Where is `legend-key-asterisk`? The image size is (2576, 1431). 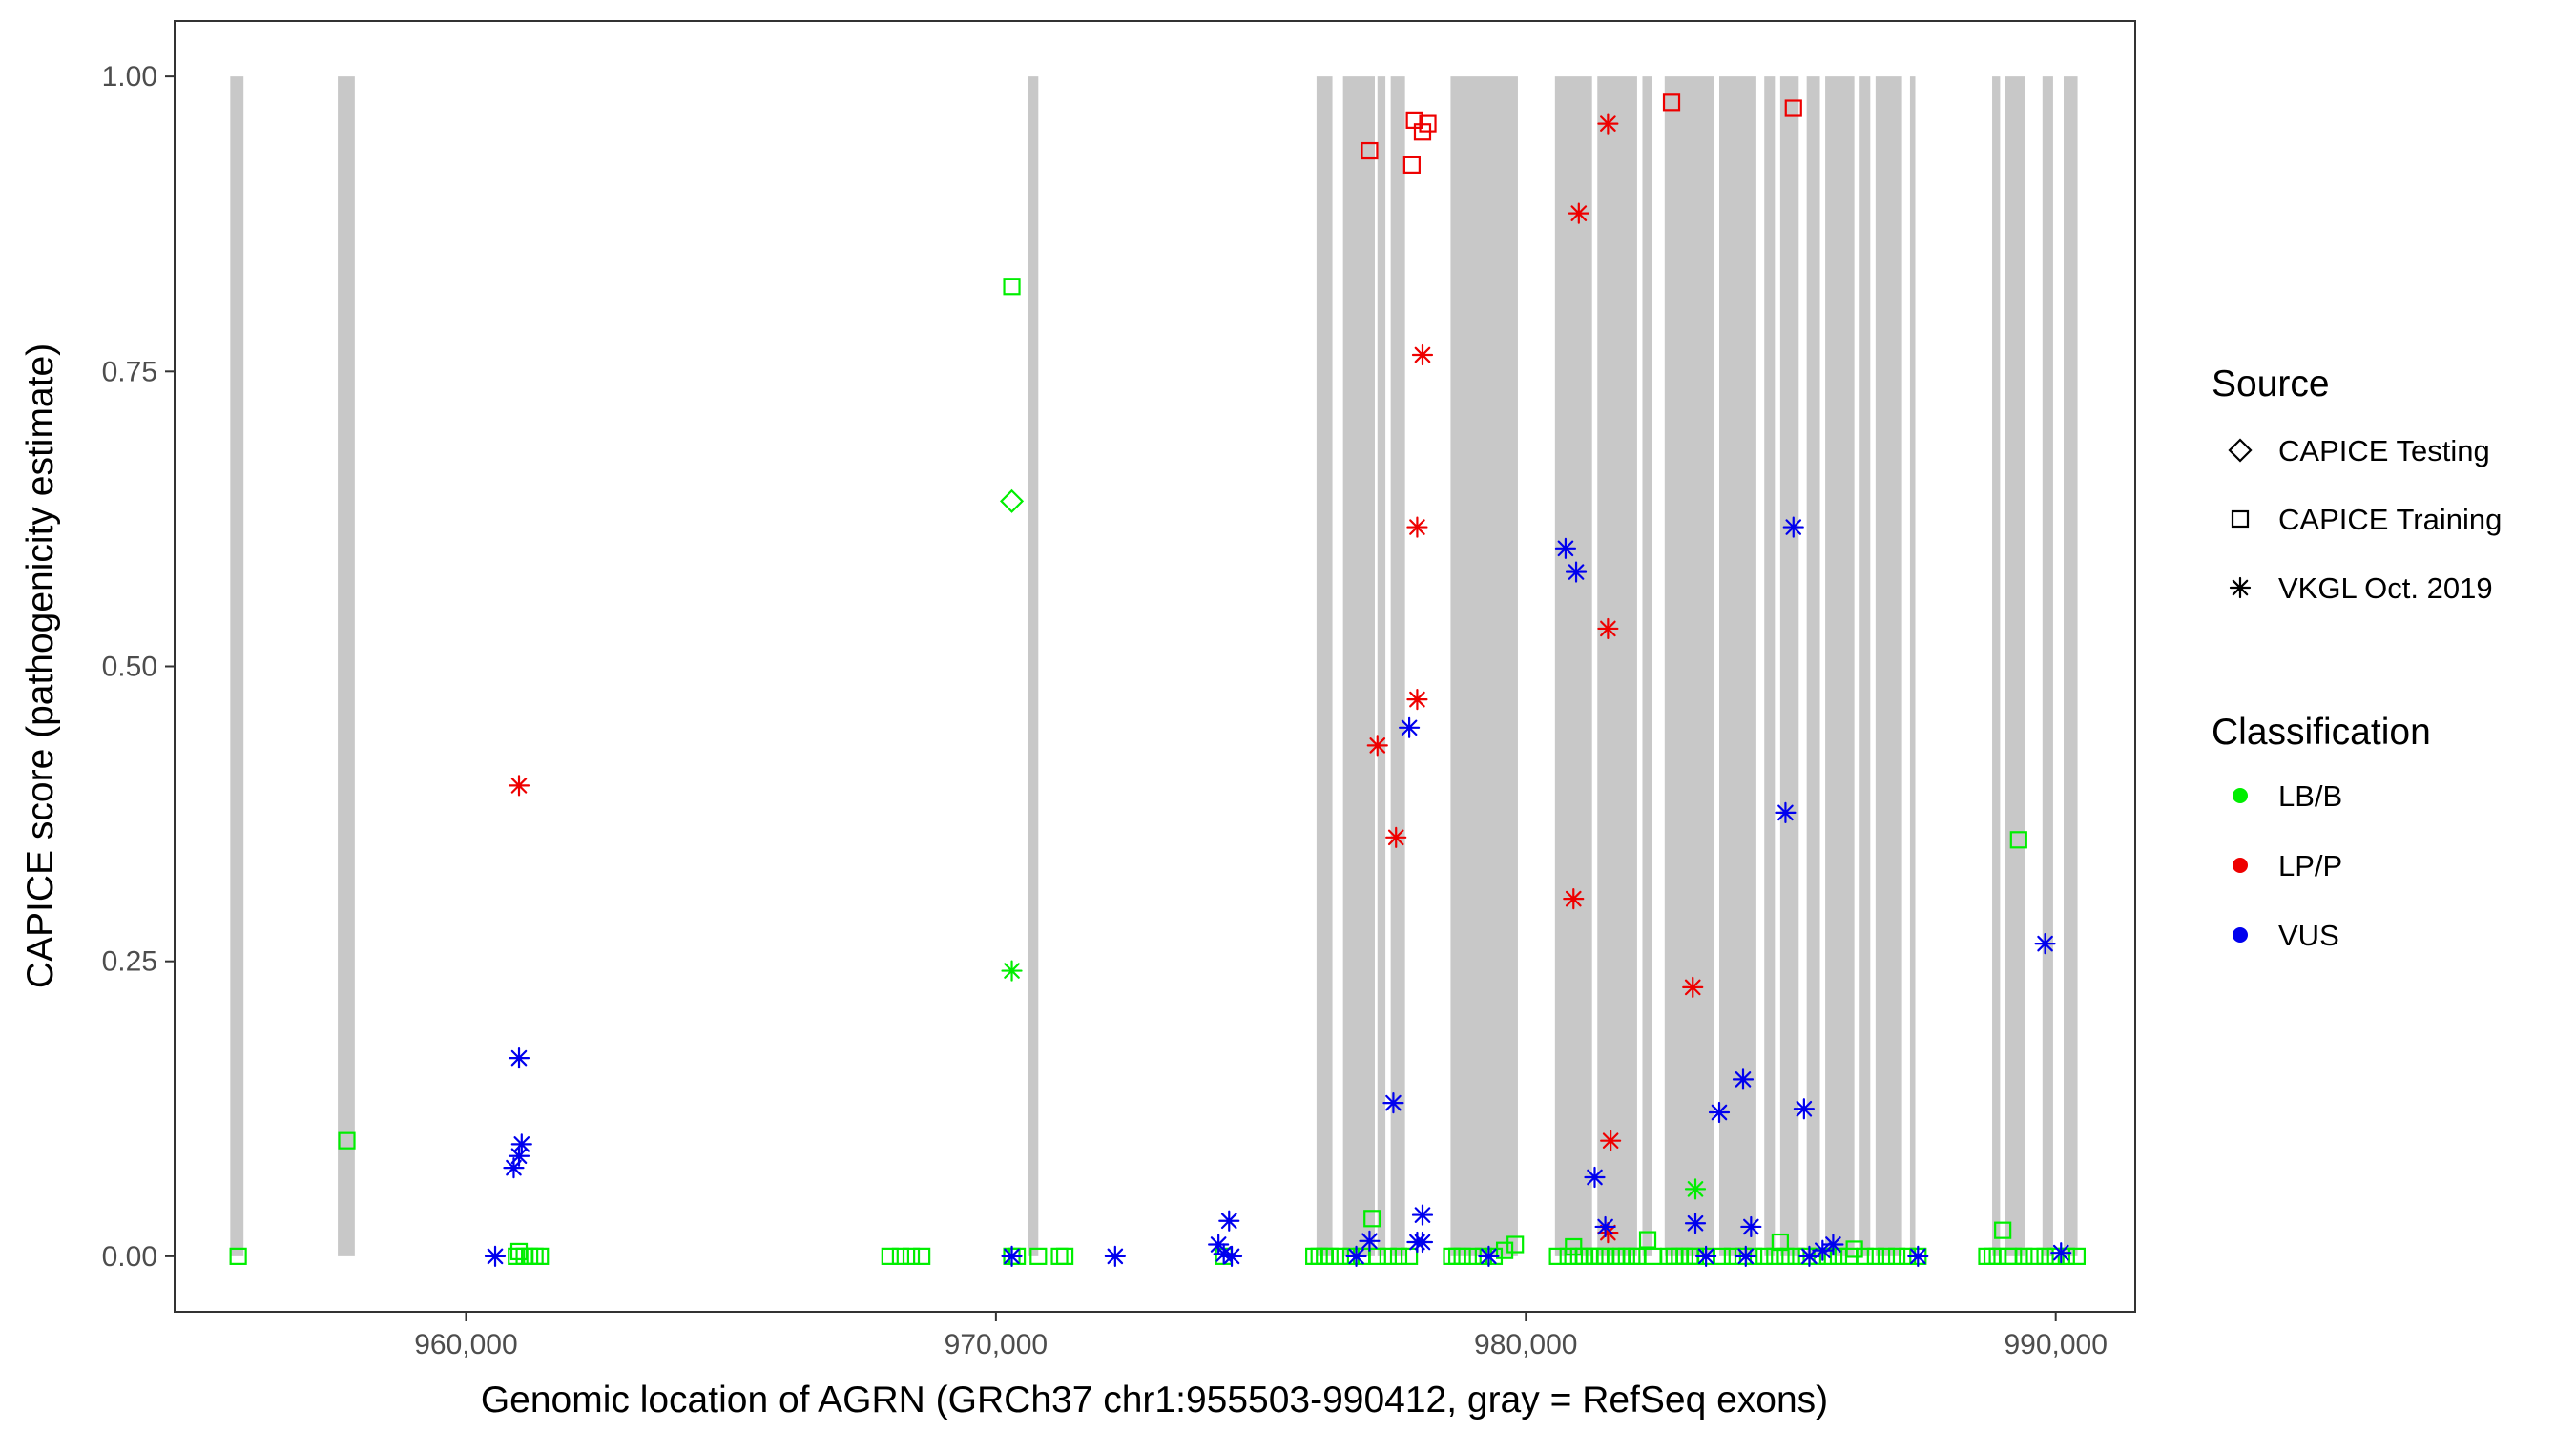 legend-key-asterisk is located at coordinates (2240, 587).